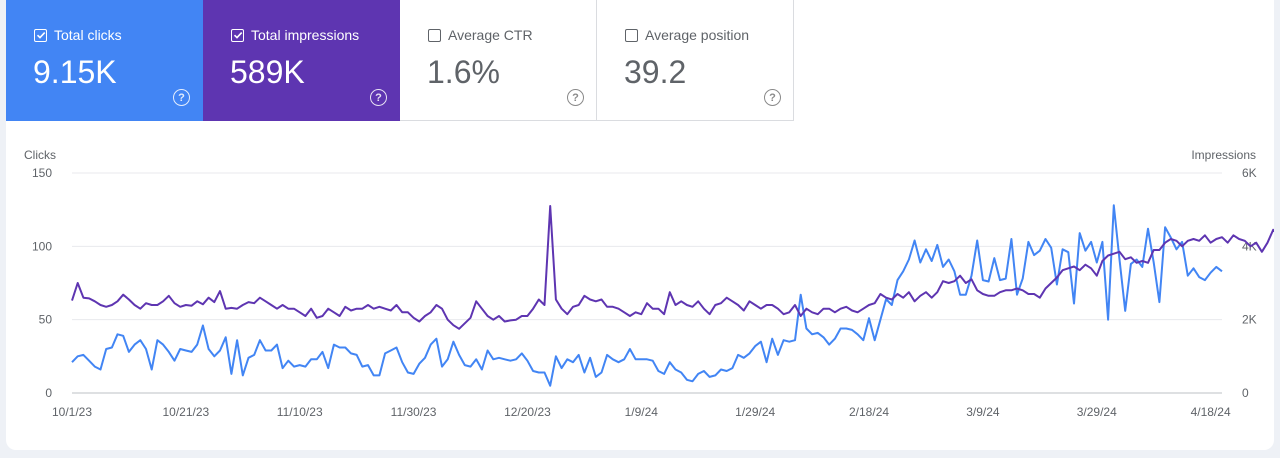 The height and width of the screenshot is (458, 1280). Describe the element at coordinates (46, 320) in the screenshot. I see `left-tick-label: 50` at that location.